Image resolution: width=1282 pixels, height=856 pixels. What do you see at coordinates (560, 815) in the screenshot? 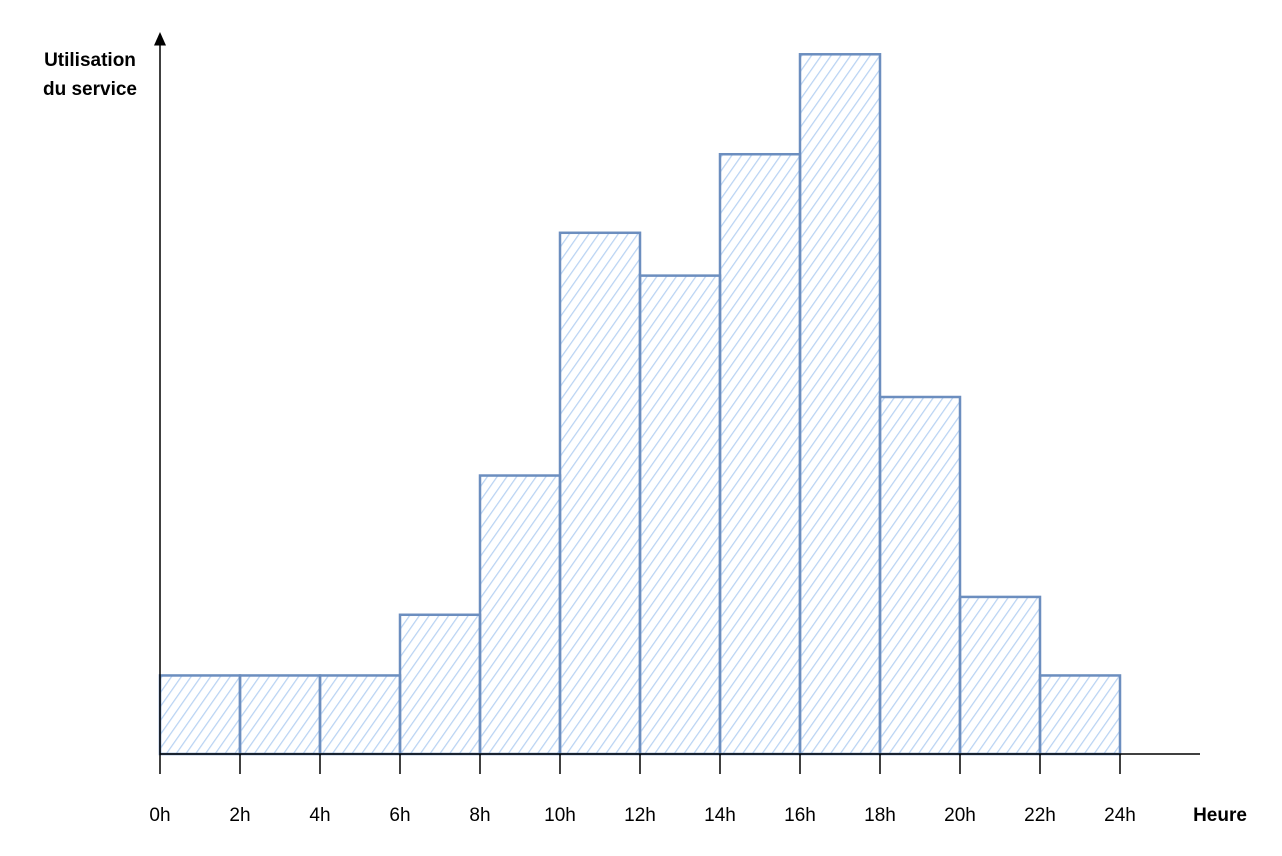
I see `x-tick-label: 10h` at bounding box center [560, 815].